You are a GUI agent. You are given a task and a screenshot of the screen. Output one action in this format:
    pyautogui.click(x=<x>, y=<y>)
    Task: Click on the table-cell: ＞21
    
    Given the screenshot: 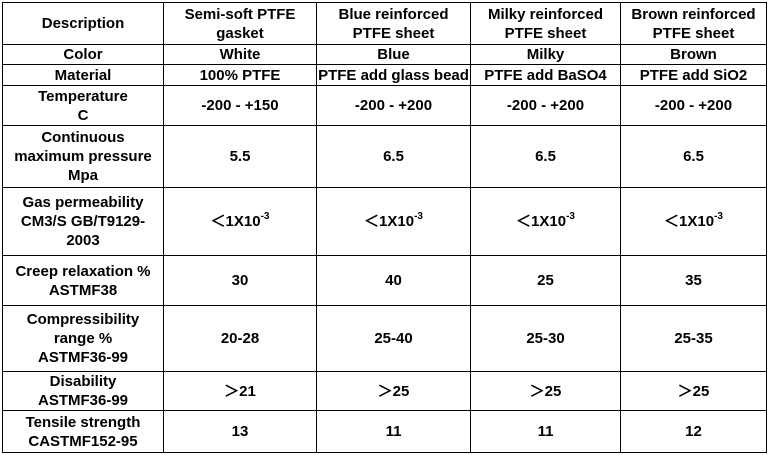 What is the action you would take?
    pyautogui.click(x=240, y=391)
    